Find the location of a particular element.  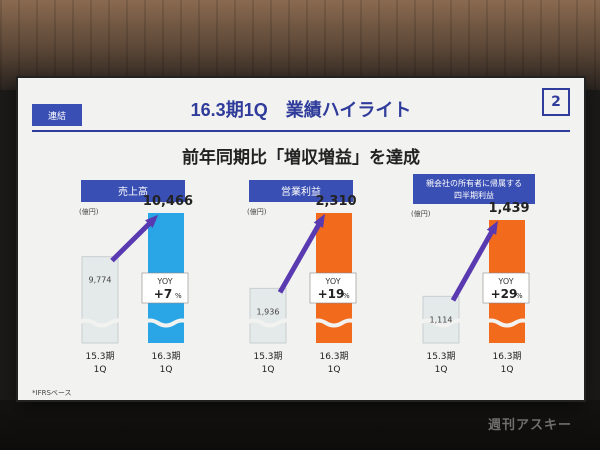

chart-2-bar-prev is located at coordinates (268, 315).